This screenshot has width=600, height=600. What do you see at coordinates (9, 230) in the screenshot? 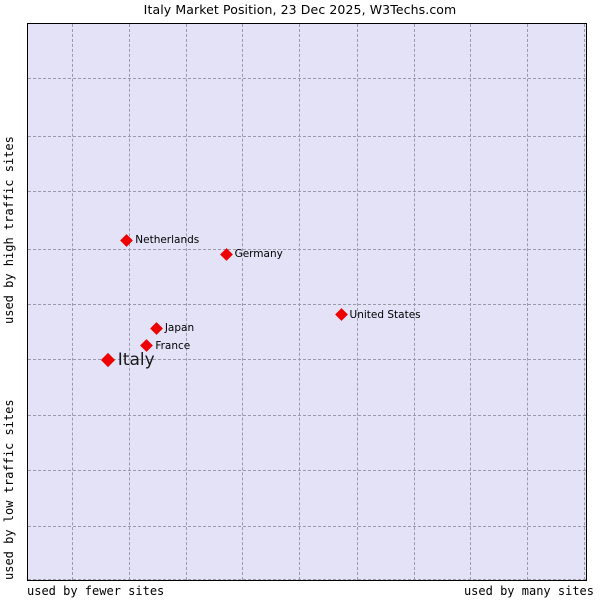
I see `y-axis-label-high: used by high traffic sites` at bounding box center [9, 230].